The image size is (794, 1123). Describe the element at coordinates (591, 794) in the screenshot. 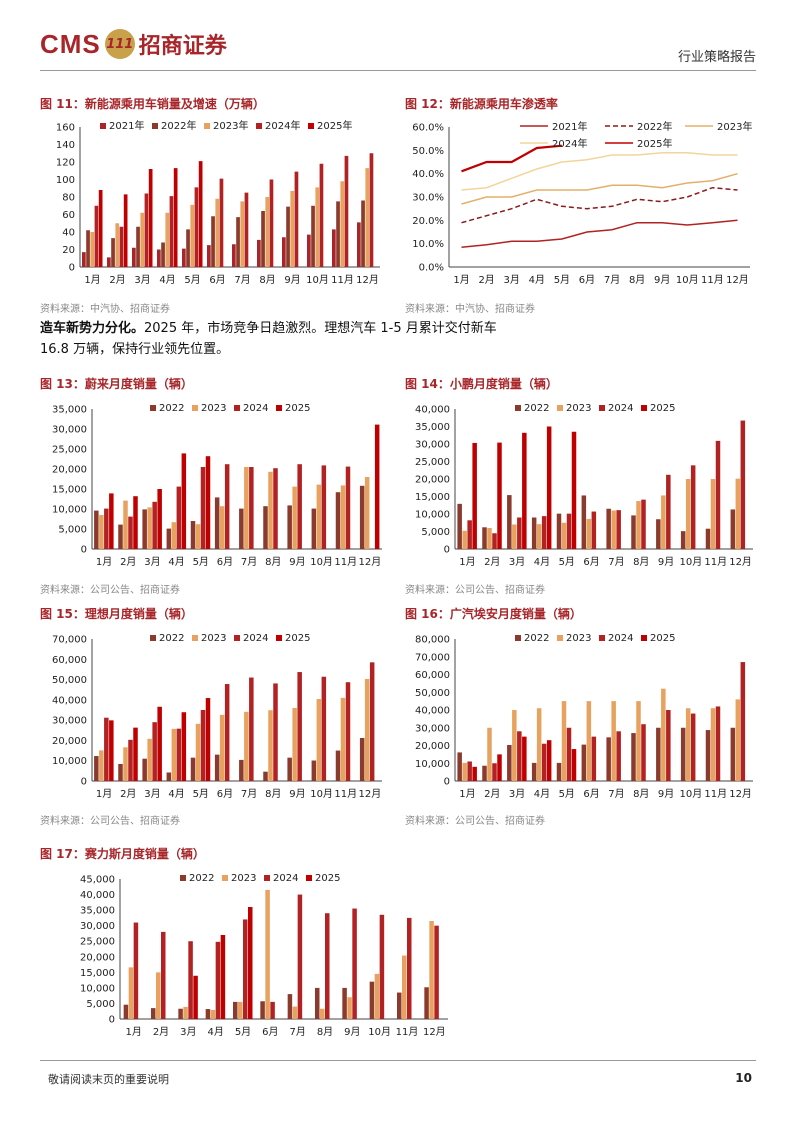

I see `x-tick-label: 6月` at that location.